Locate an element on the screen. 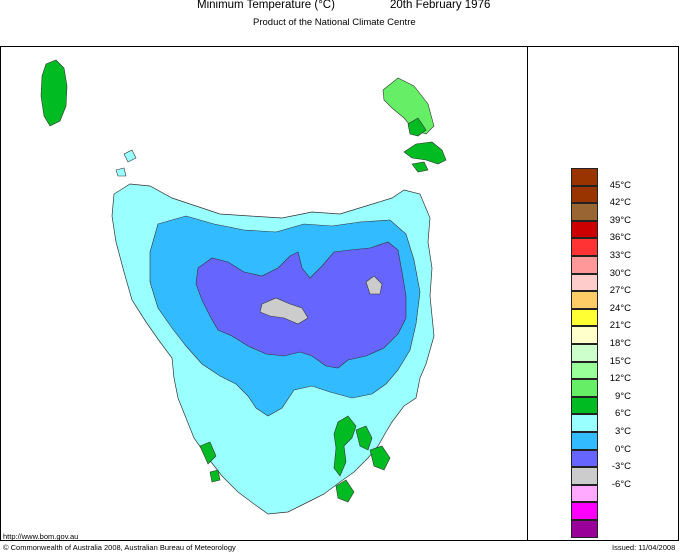  clarke-island is located at coordinates (420, 167).